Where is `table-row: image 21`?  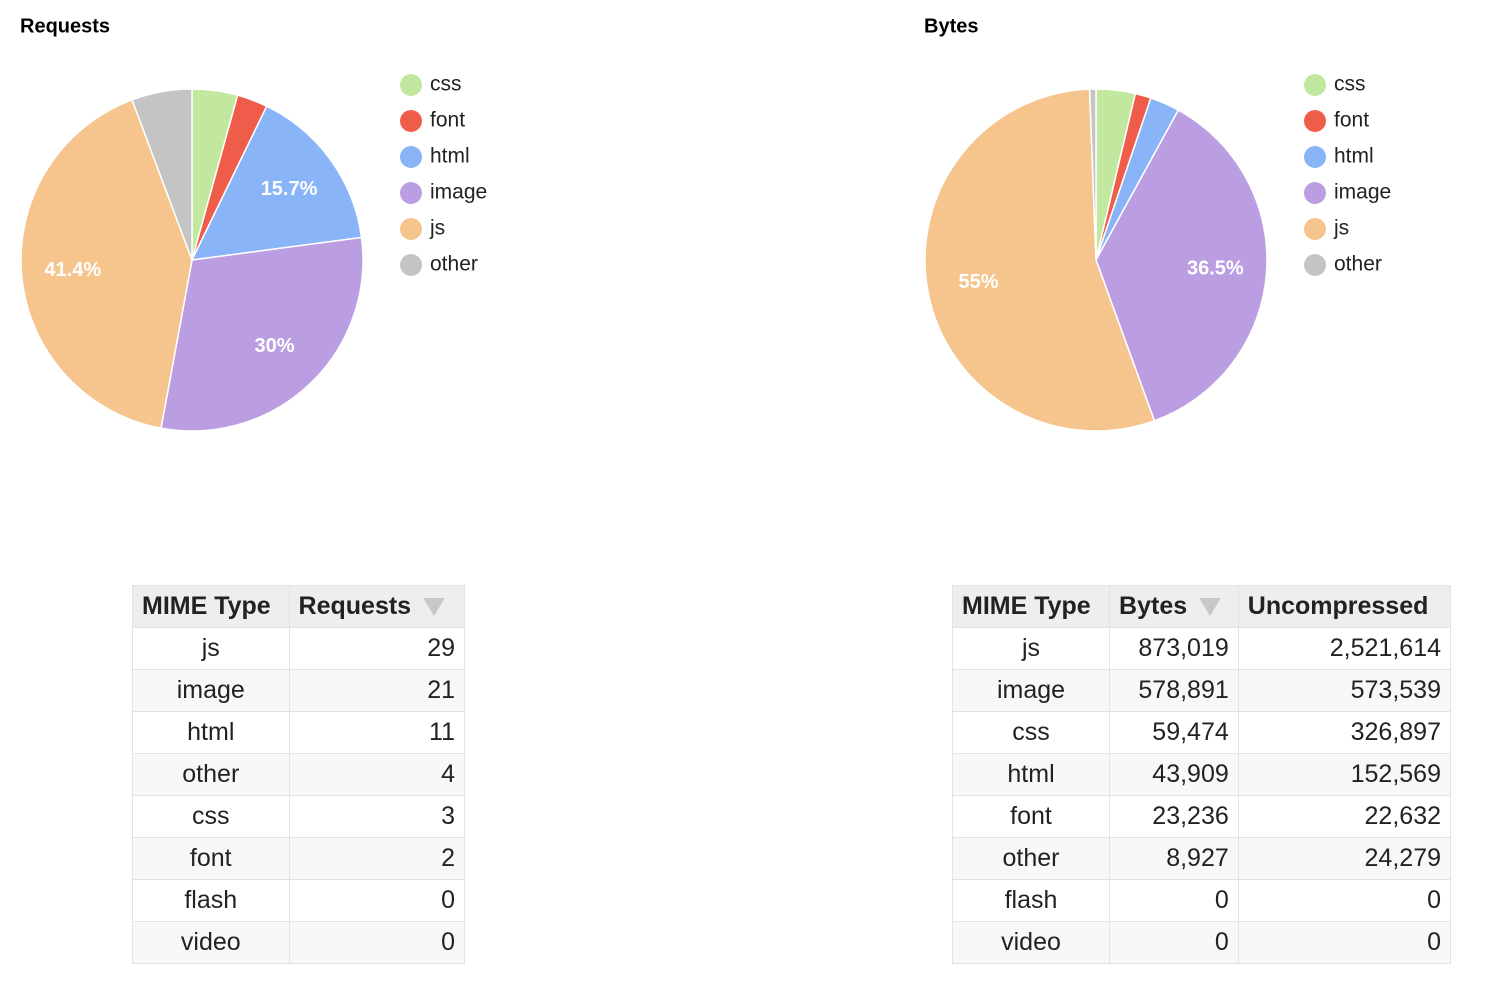 table-row: image 21 is located at coordinates (299, 690).